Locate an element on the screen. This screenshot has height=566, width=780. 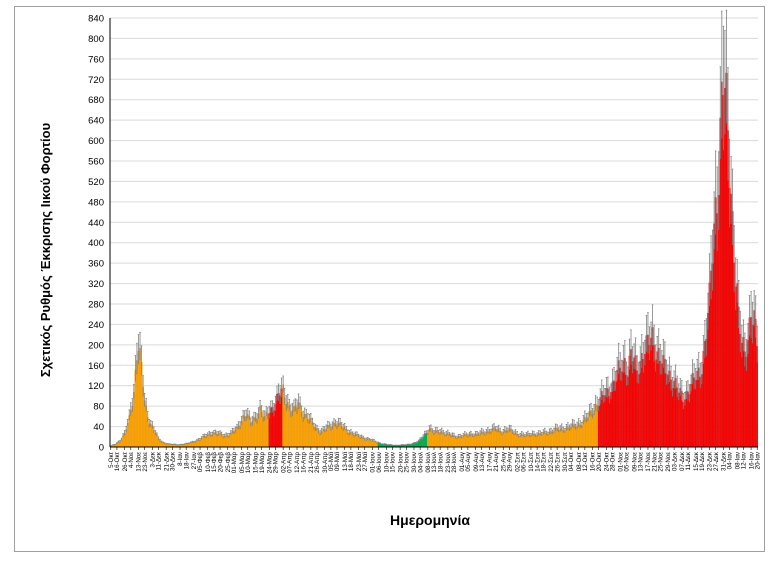
y-tick-label: 80 is located at coordinates (98, 407).